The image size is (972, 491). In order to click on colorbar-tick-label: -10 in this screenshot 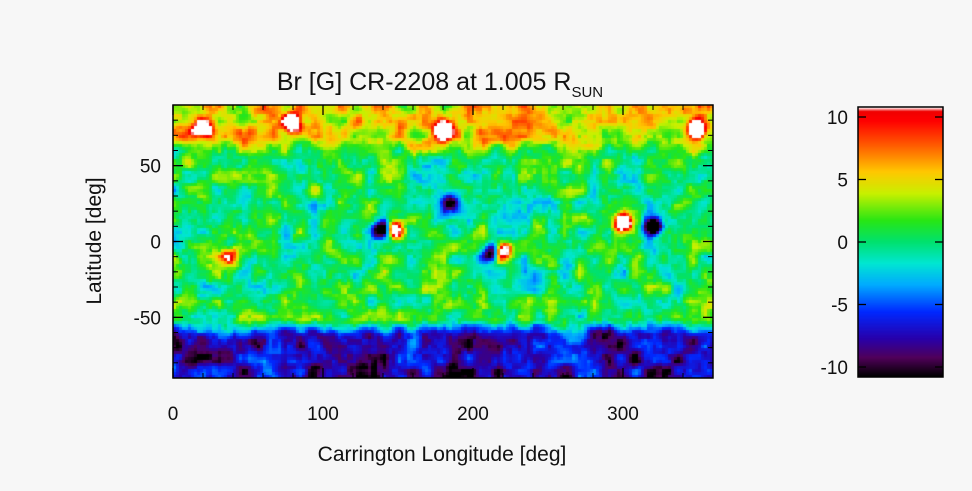, I will do `click(834, 368)`.